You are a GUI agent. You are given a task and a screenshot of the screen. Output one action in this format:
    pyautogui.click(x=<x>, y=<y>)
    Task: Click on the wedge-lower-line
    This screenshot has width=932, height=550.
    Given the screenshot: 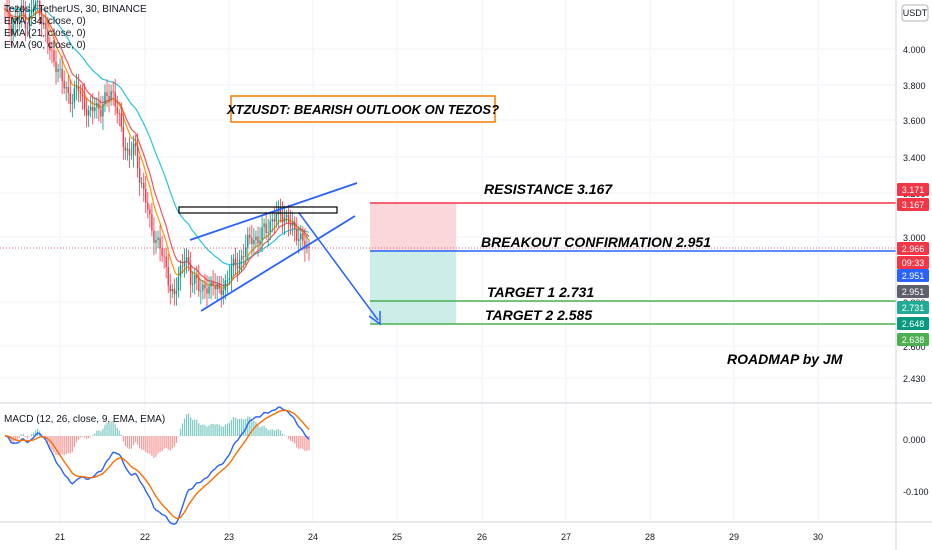 What is the action you would take?
    pyautogui.click(x=278, y=263)
    